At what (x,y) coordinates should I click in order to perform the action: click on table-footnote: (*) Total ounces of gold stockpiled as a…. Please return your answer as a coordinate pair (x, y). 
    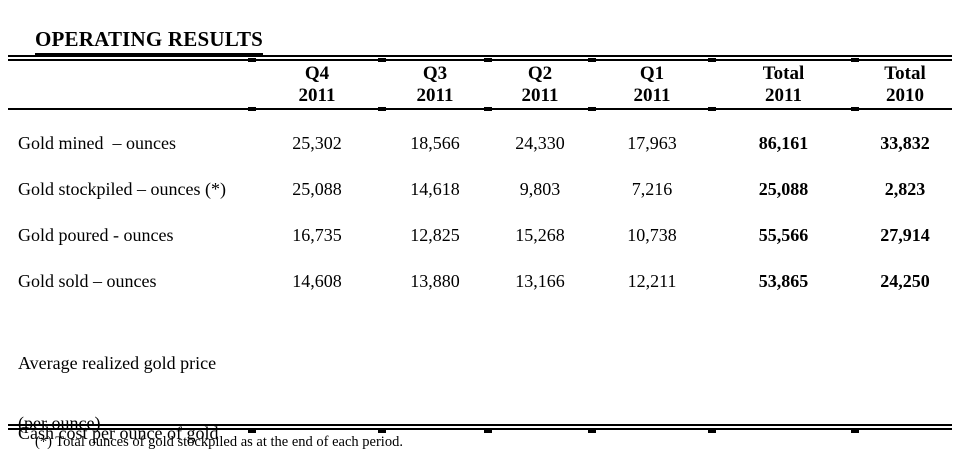
    Looking at the image, I should click on (219, 442).